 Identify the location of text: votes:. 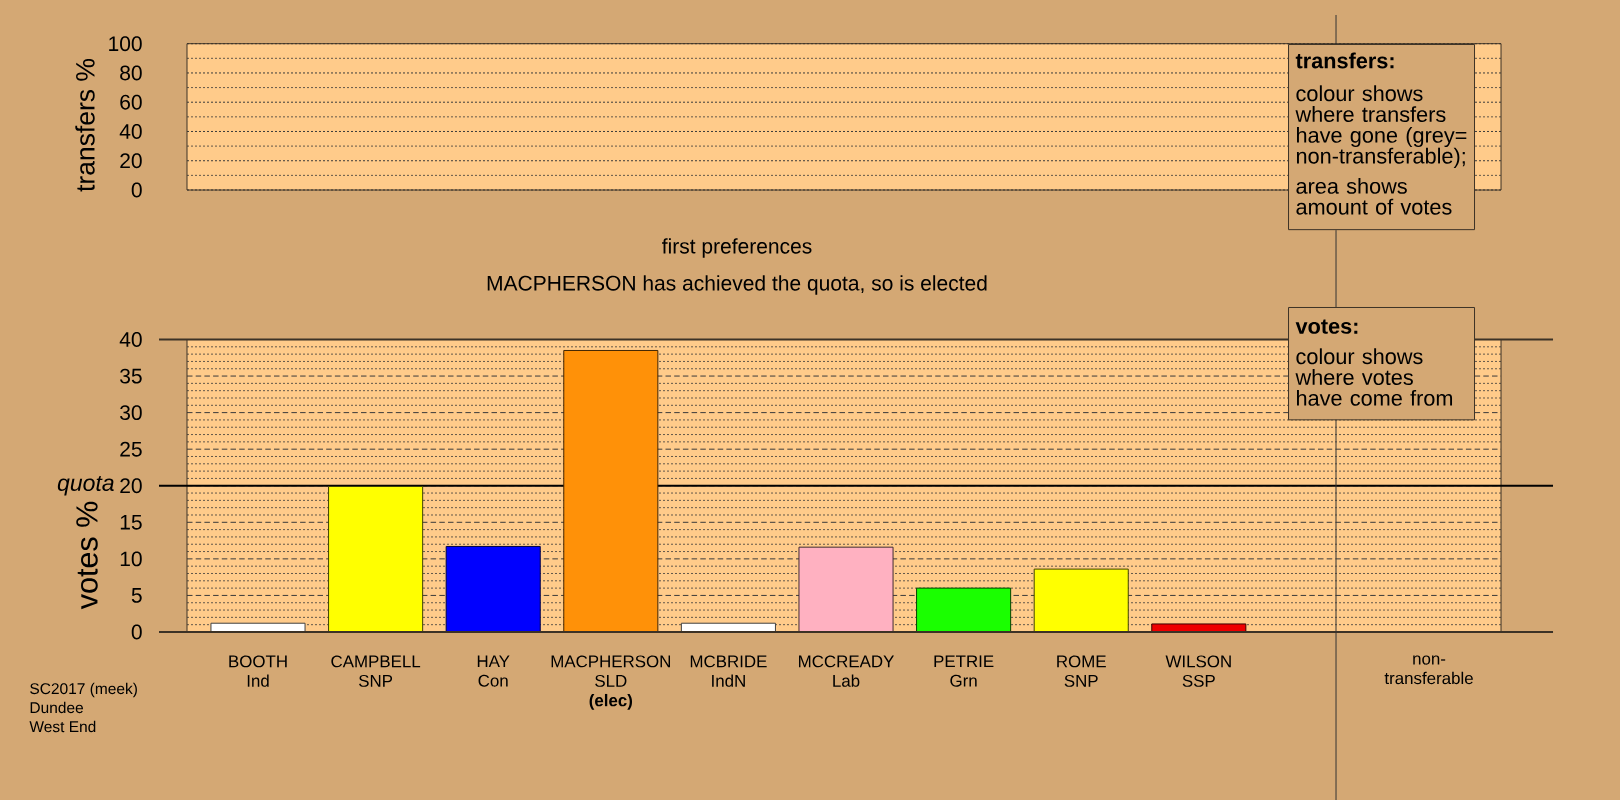
(1326, 326).